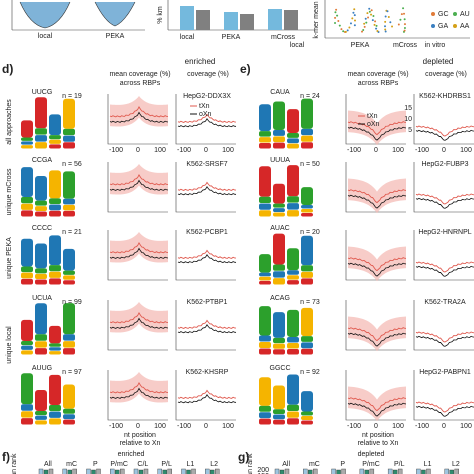  I want to click on group-label: L1, so click(428, 464).